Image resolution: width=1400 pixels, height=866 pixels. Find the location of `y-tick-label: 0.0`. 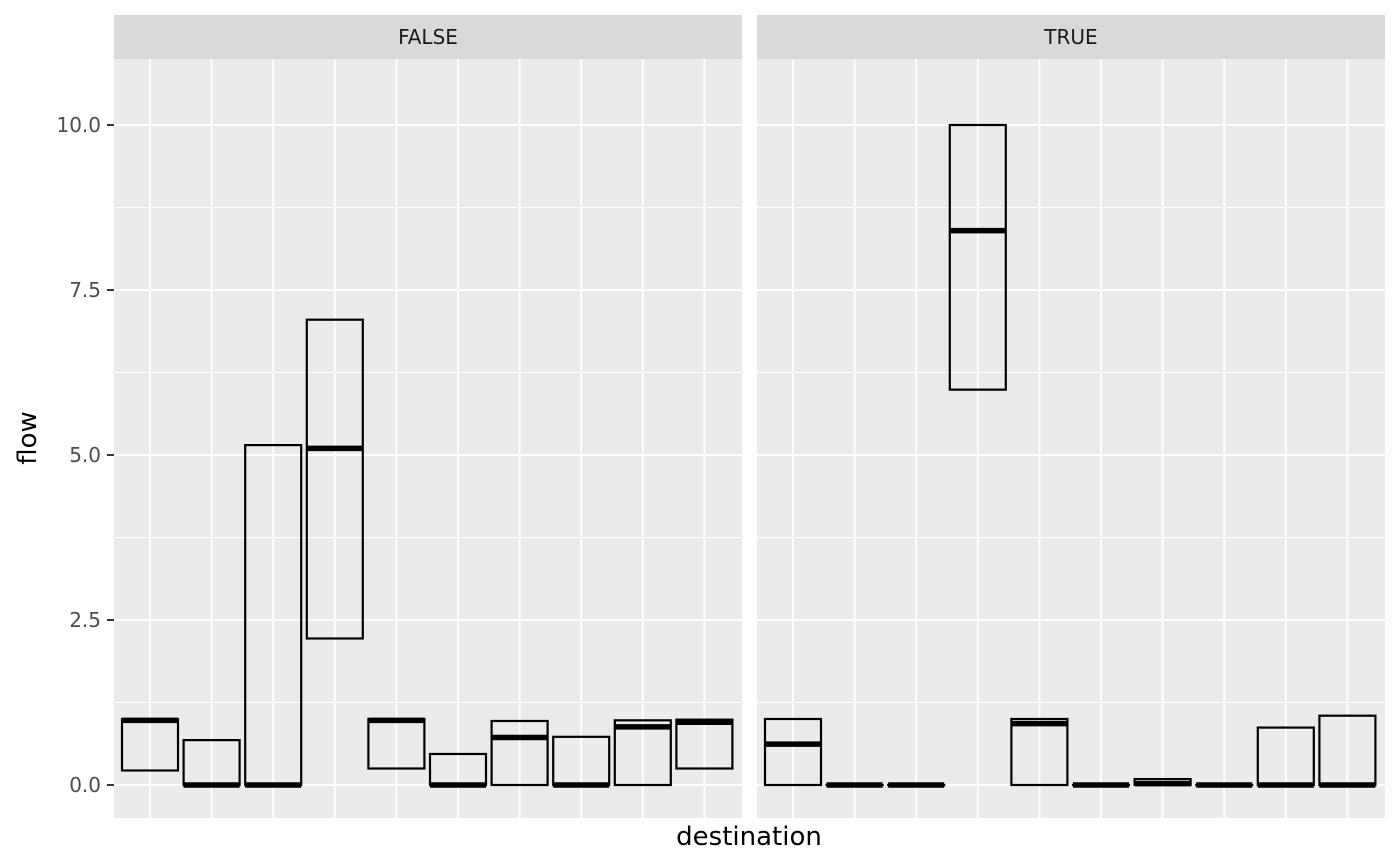

y-tick-label: 0.0 is located at coordinates (85, 785).